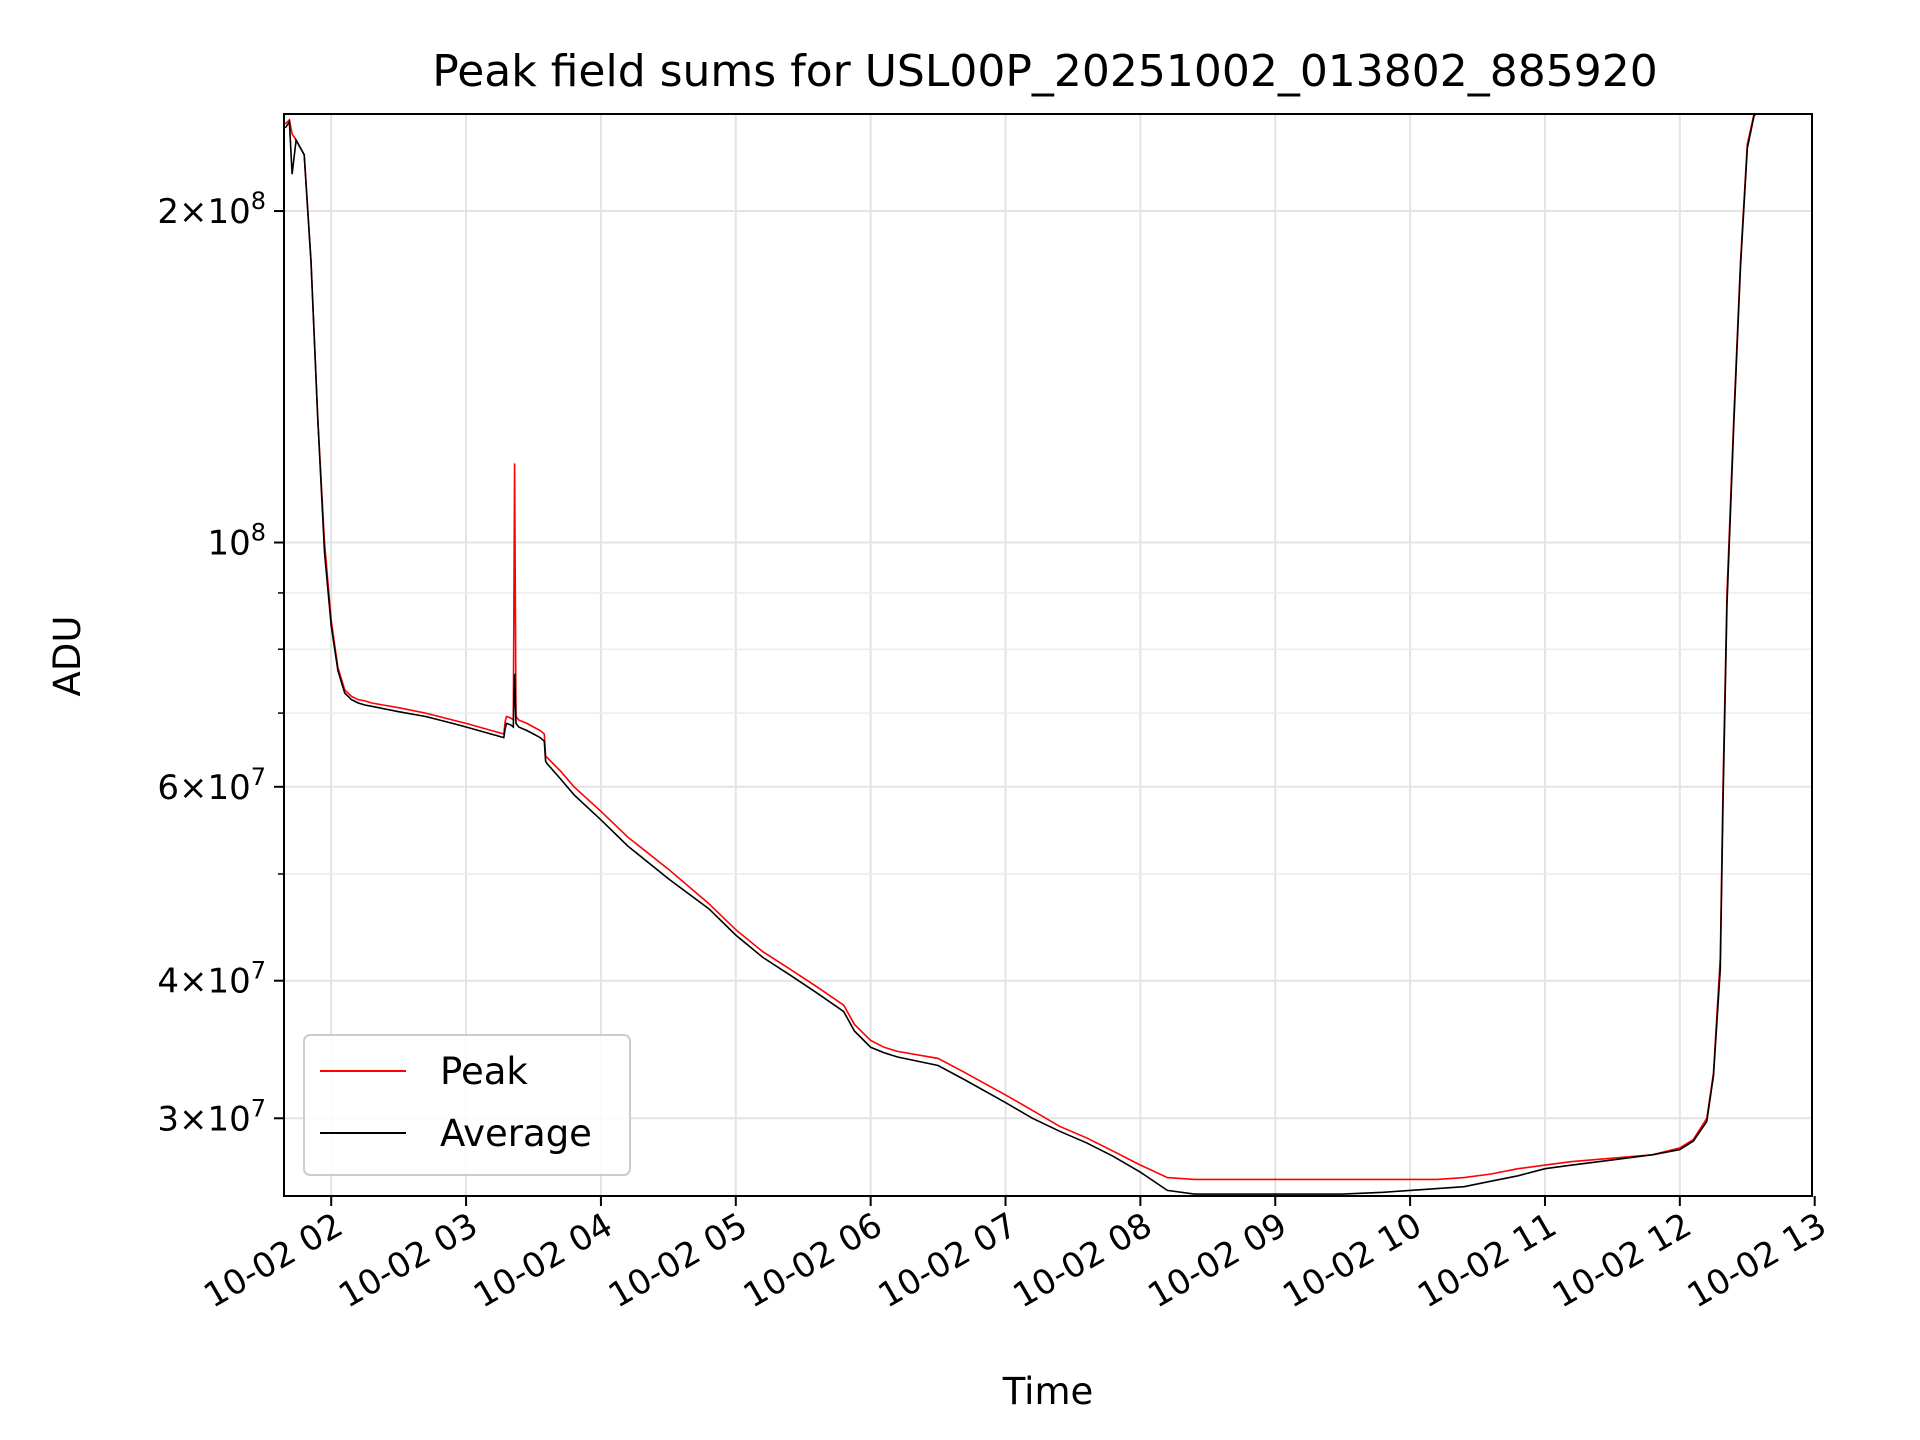  I want to click on legend: Peak Average, so click(467, 1105).